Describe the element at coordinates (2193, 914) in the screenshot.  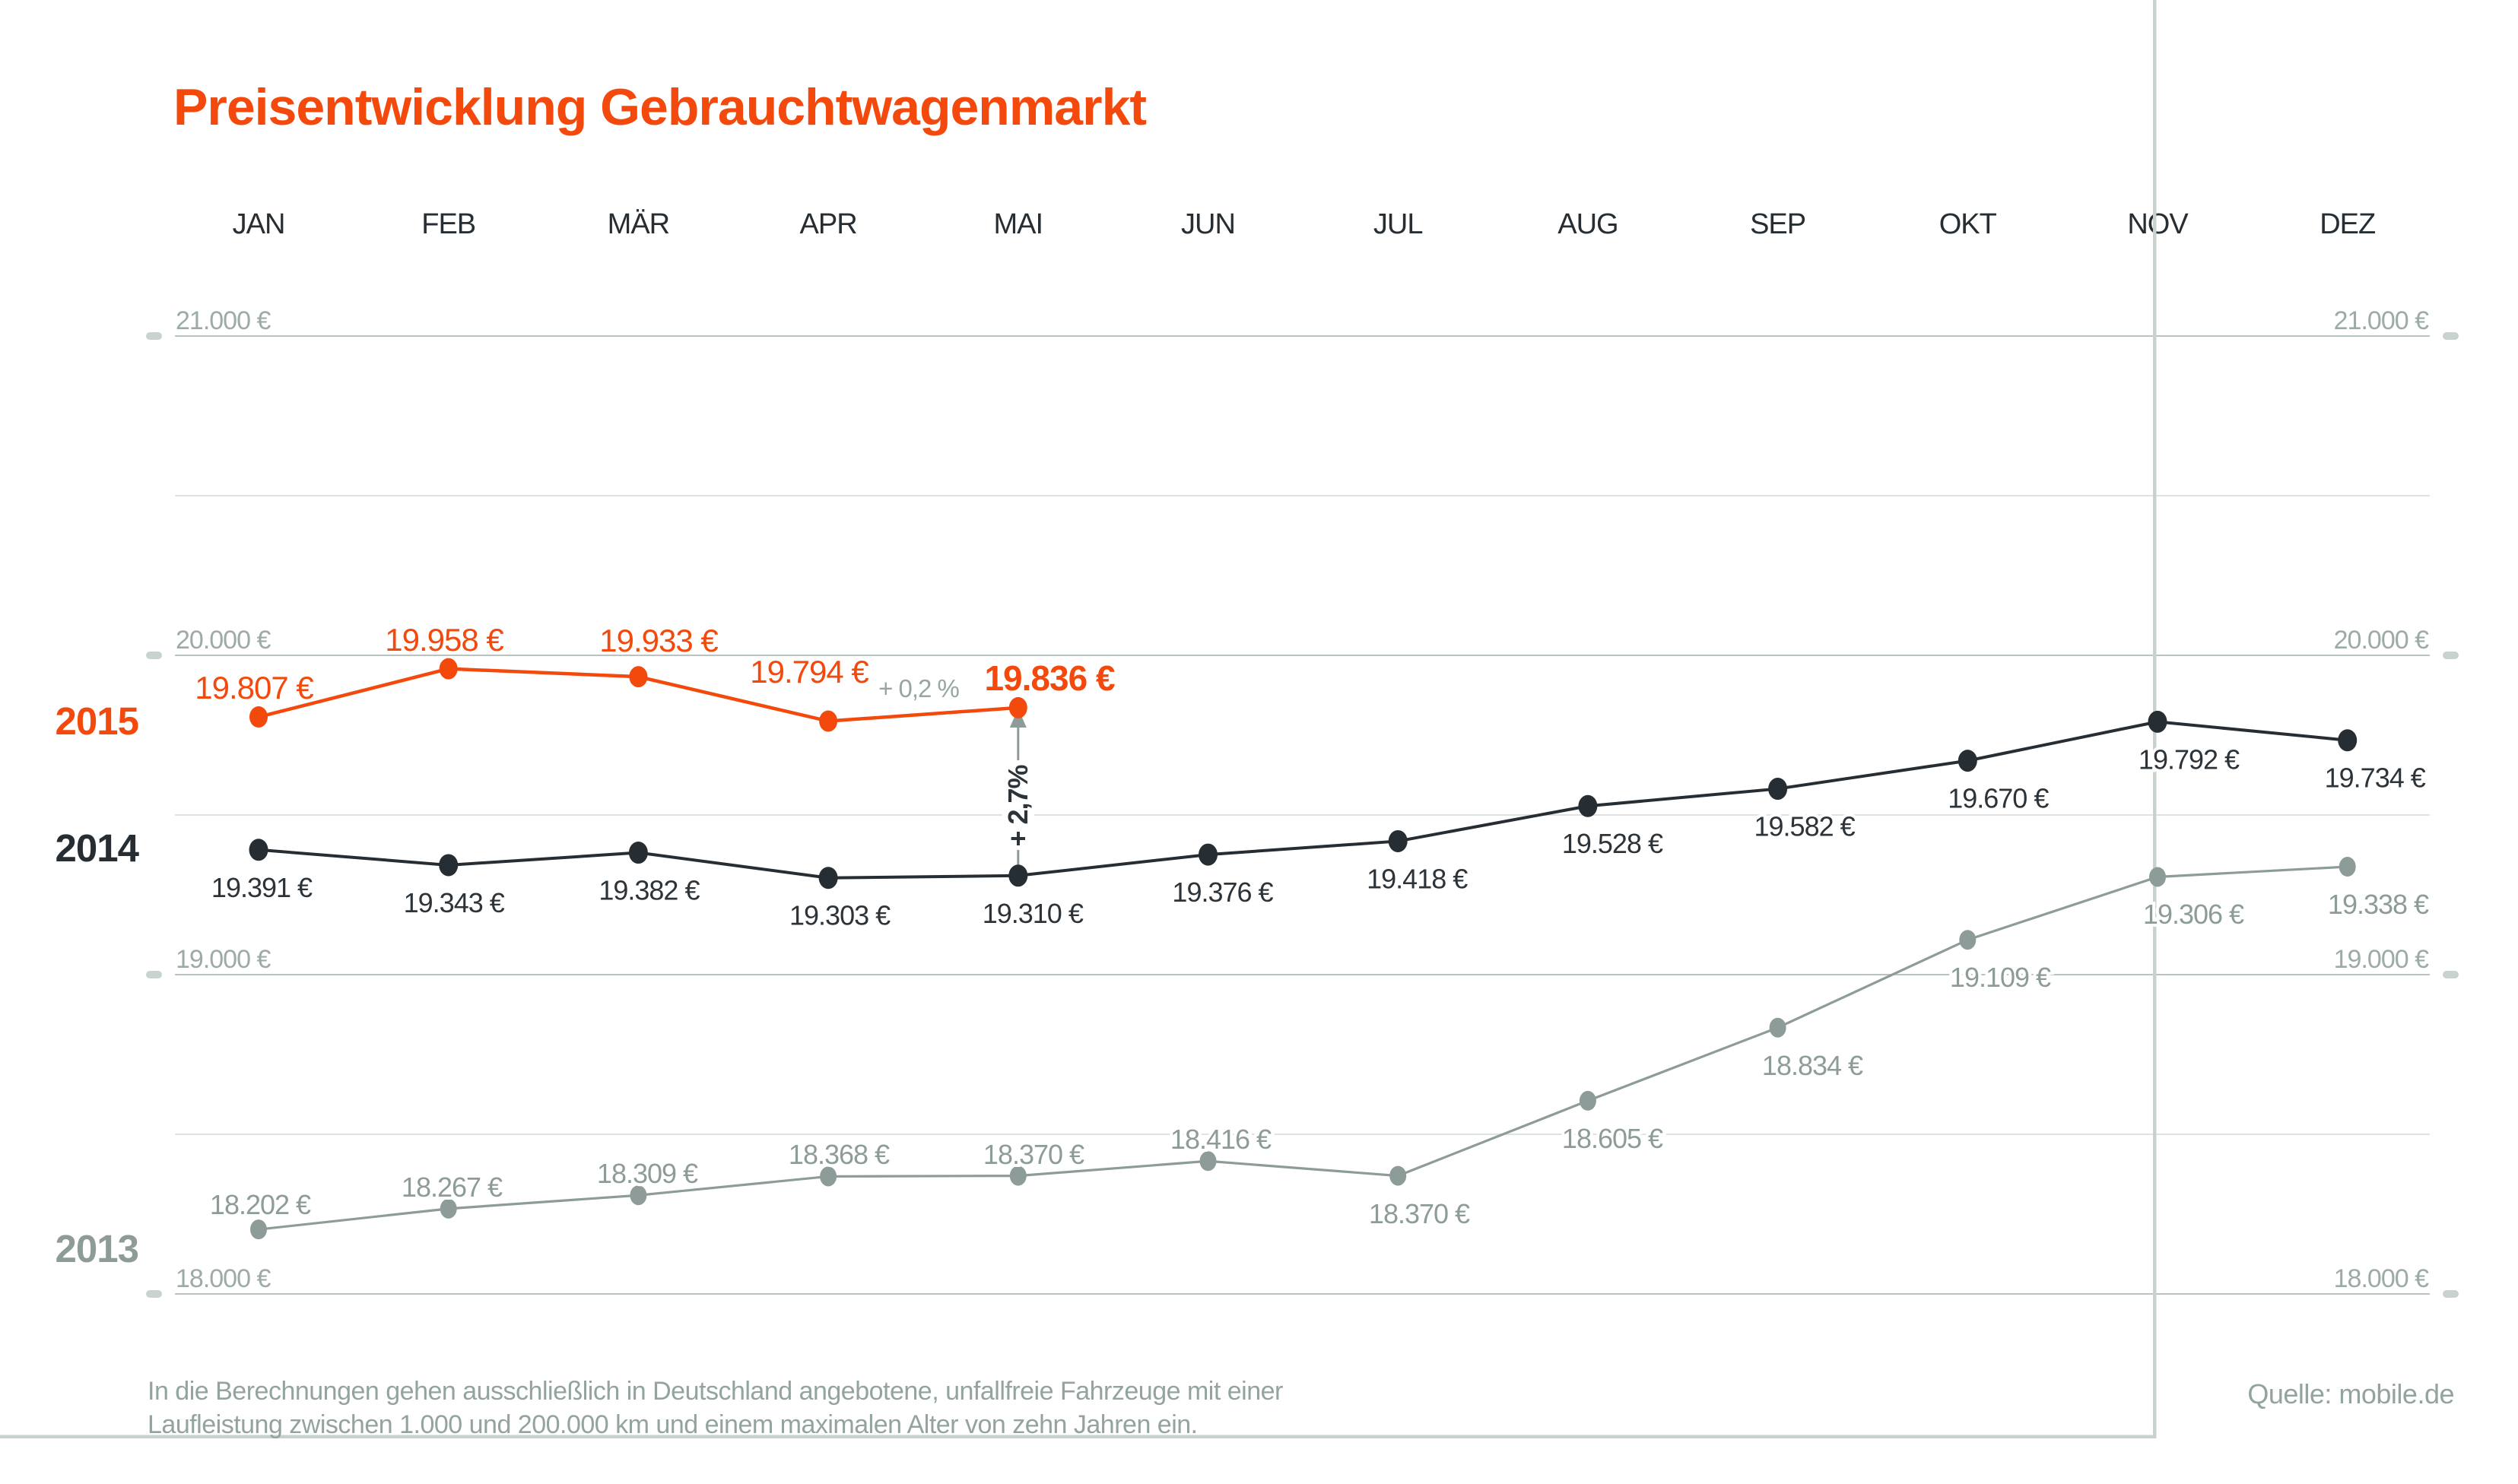
I see `value-label-2013-nov: 19.306 €` at that location.